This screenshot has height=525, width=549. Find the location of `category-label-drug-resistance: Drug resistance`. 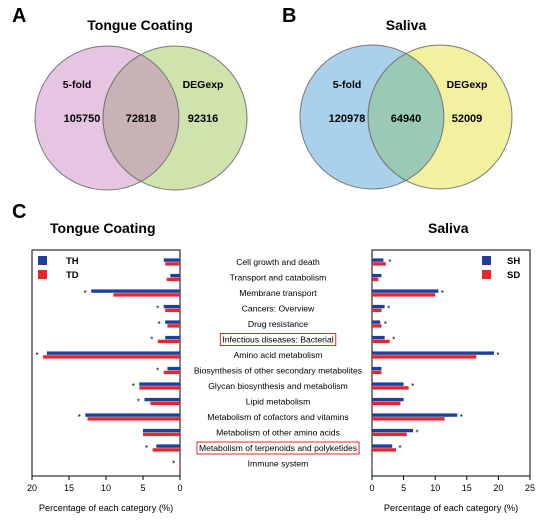

category-label-drug-resistance: Drug resistance is located at coordinates (278, 324).